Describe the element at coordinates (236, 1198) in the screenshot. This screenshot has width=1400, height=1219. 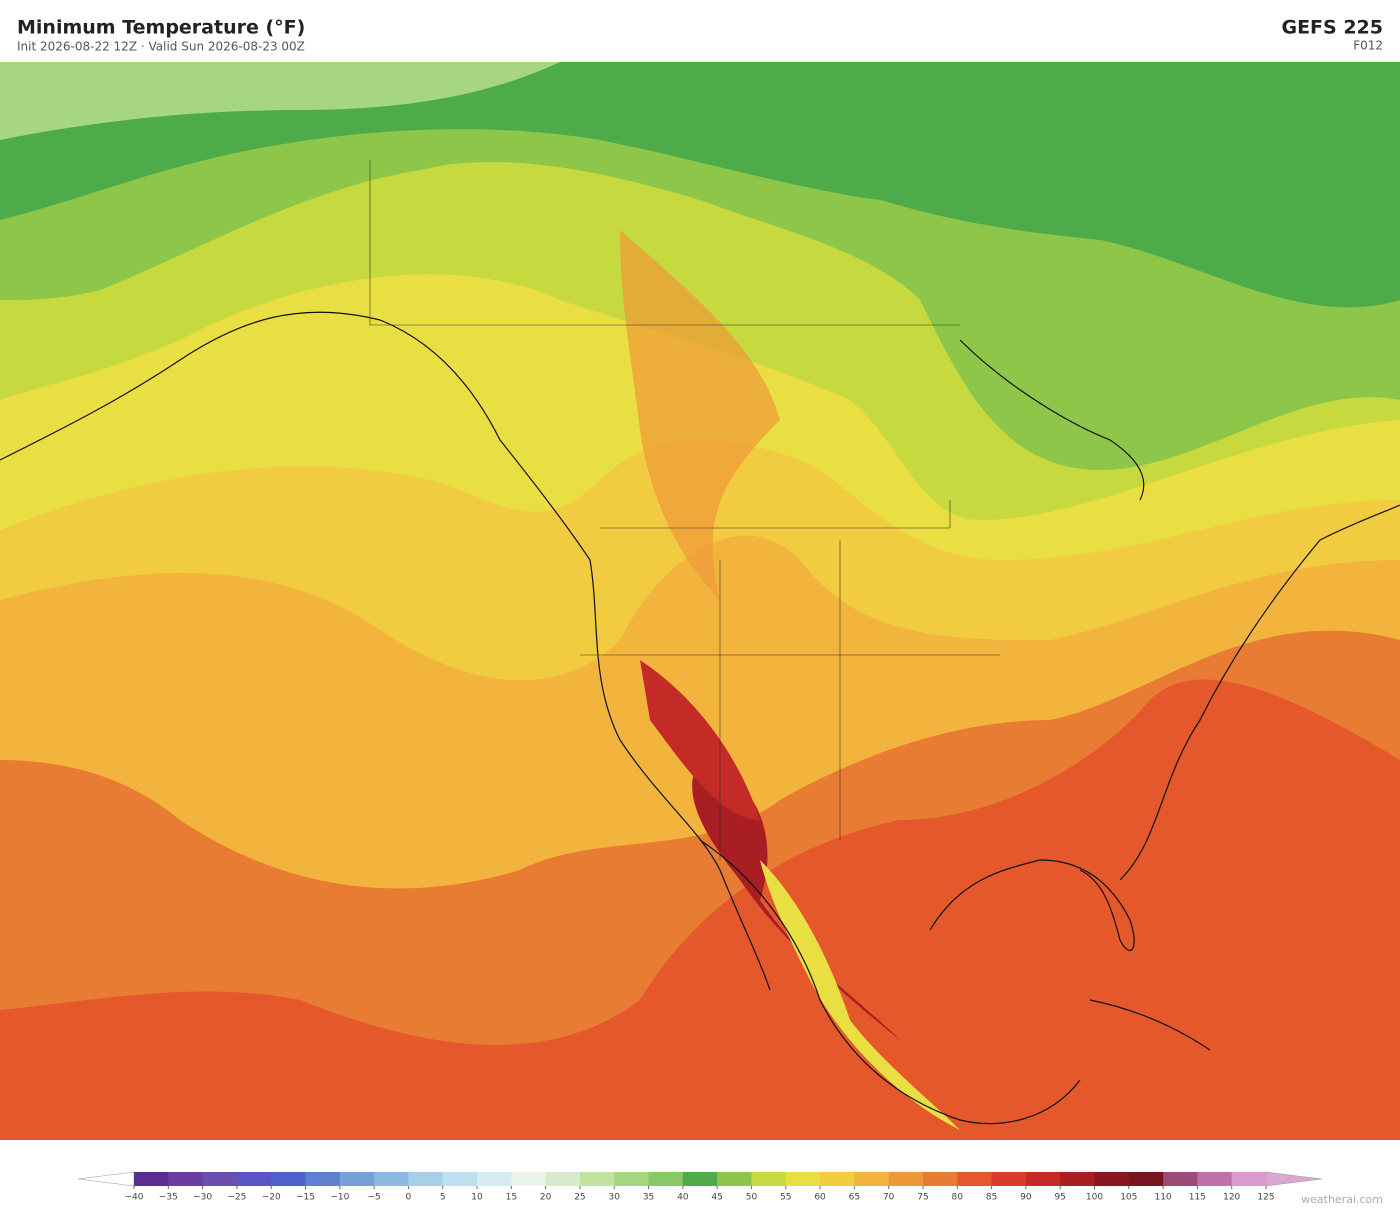
I see `colorbar-tick-label: −25` at that location.